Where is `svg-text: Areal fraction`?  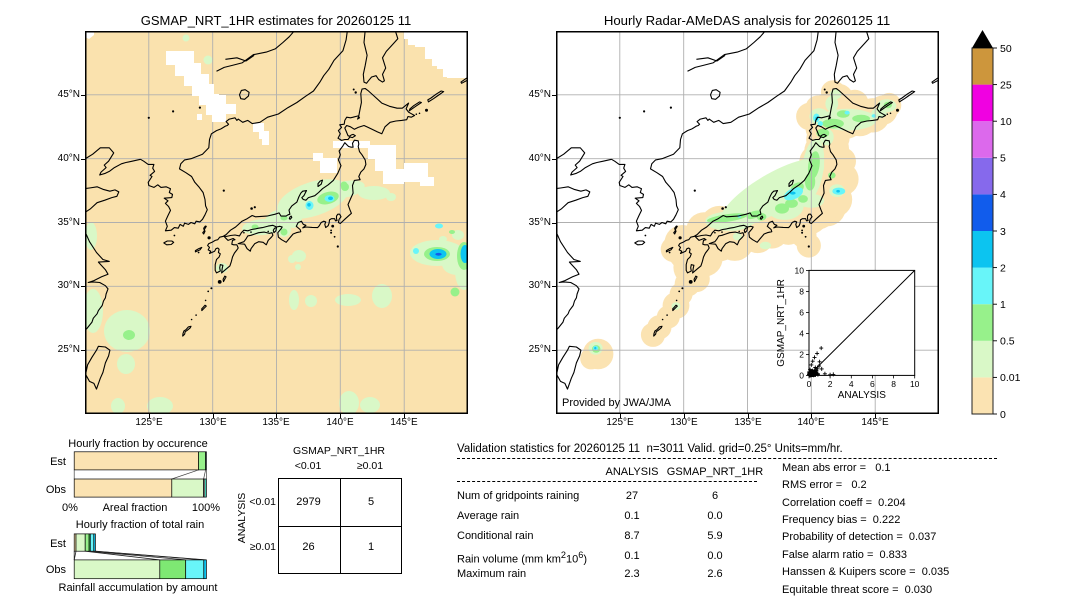
svg-text: Areal fraction is located at coordinates (135, 508).